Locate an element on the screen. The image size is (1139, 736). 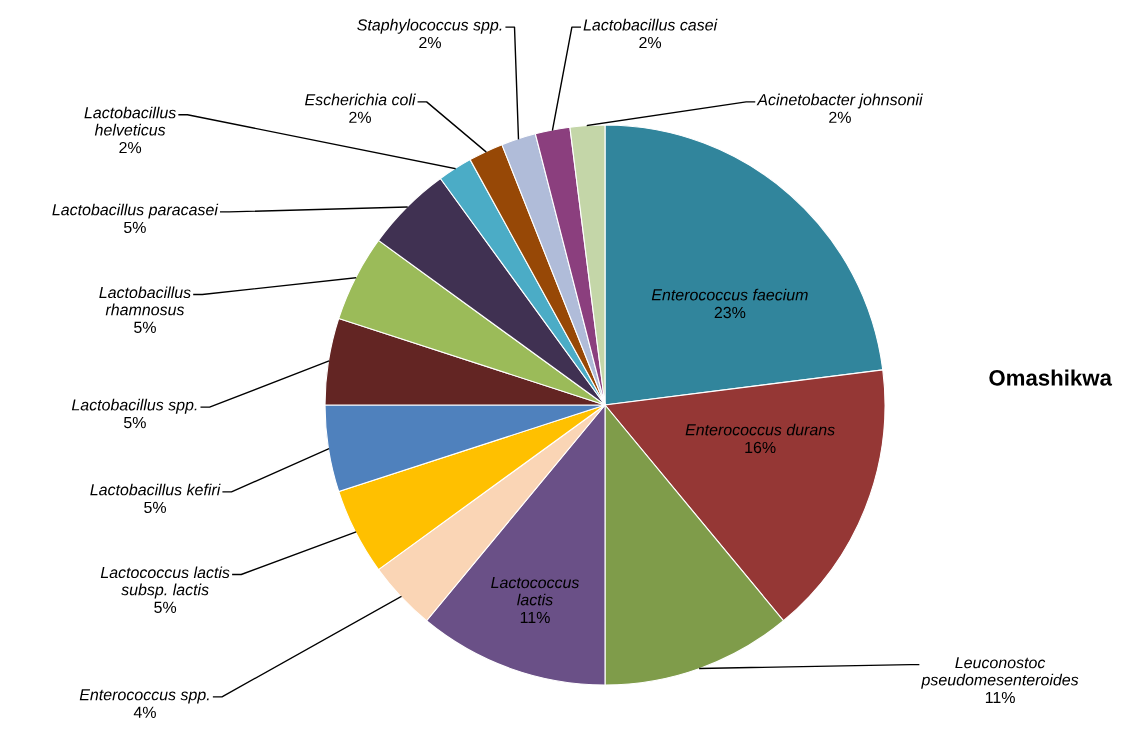
slice-label: Escherichia coli is located at coordinates (360, 99).